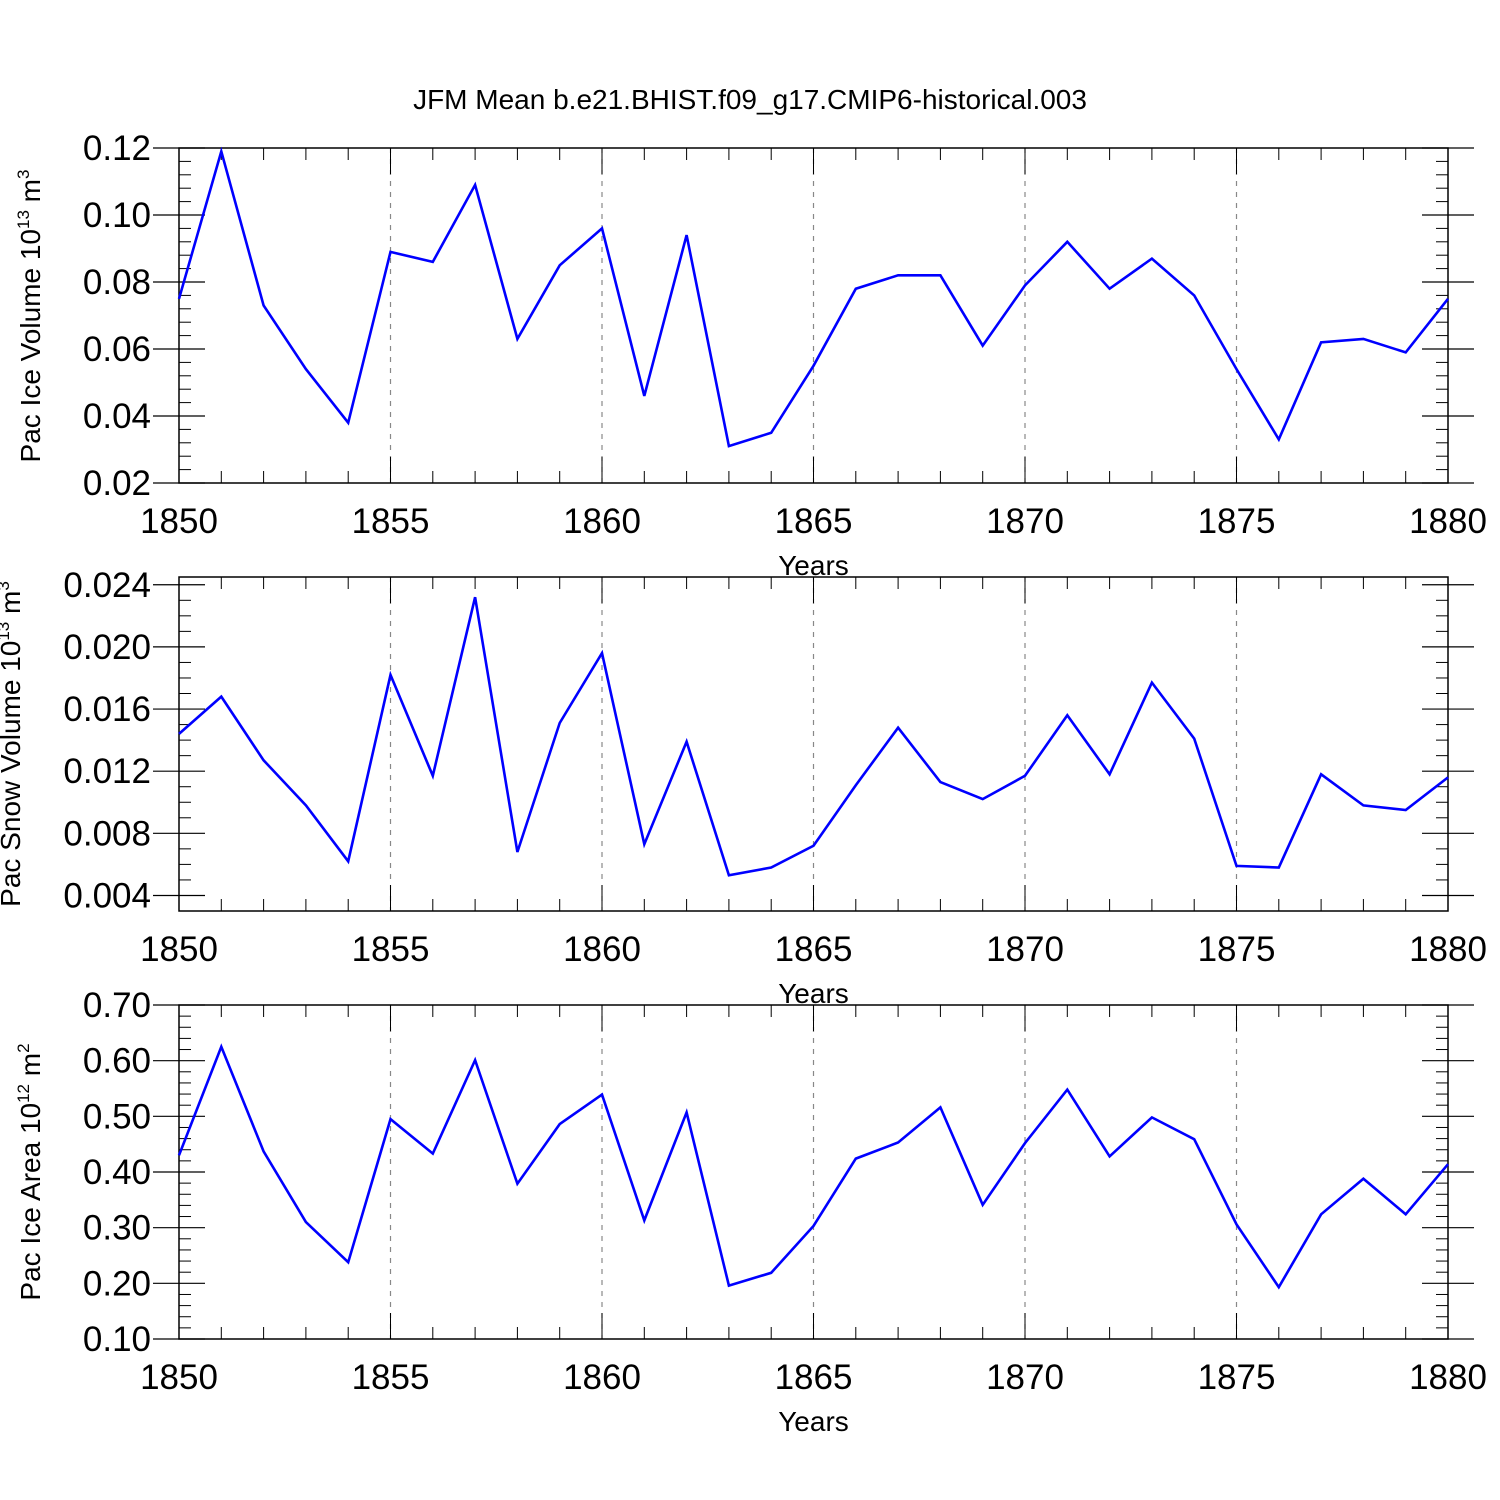  What do you see at coordinates (117, 1061) in the screenshot?
I see `y-tick-label: 0.60` at bounding box center [117, 1061].